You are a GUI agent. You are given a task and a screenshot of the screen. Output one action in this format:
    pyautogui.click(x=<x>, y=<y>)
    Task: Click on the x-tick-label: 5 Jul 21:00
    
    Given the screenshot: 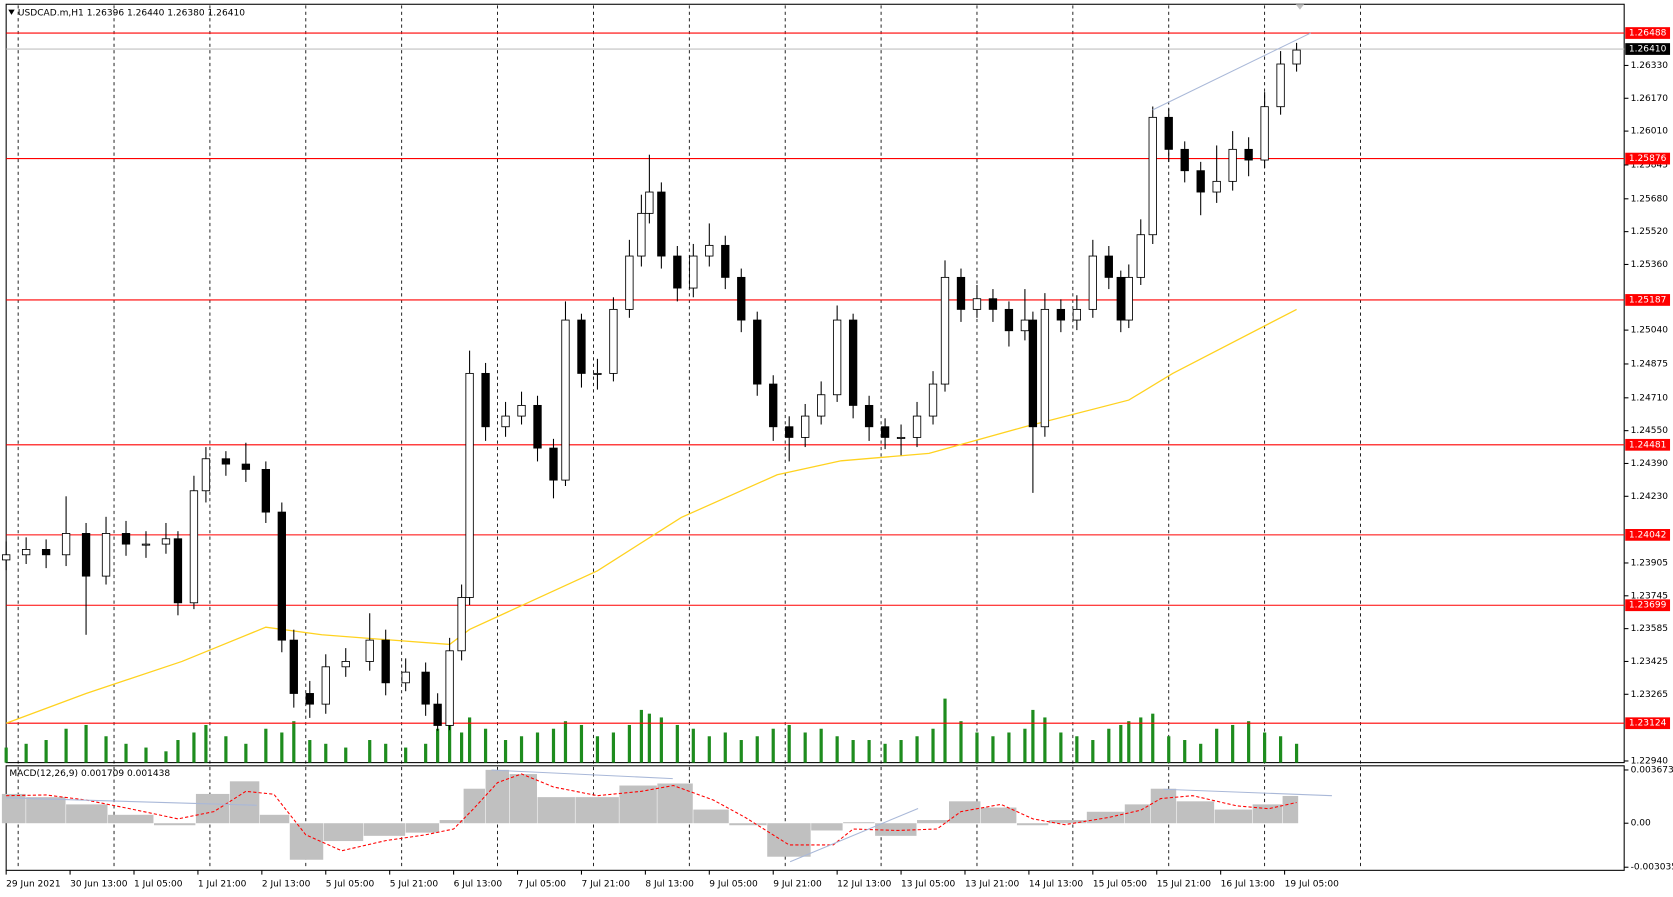 What is the action you would take?
    pyautogui.click(x=414, y=885)
    